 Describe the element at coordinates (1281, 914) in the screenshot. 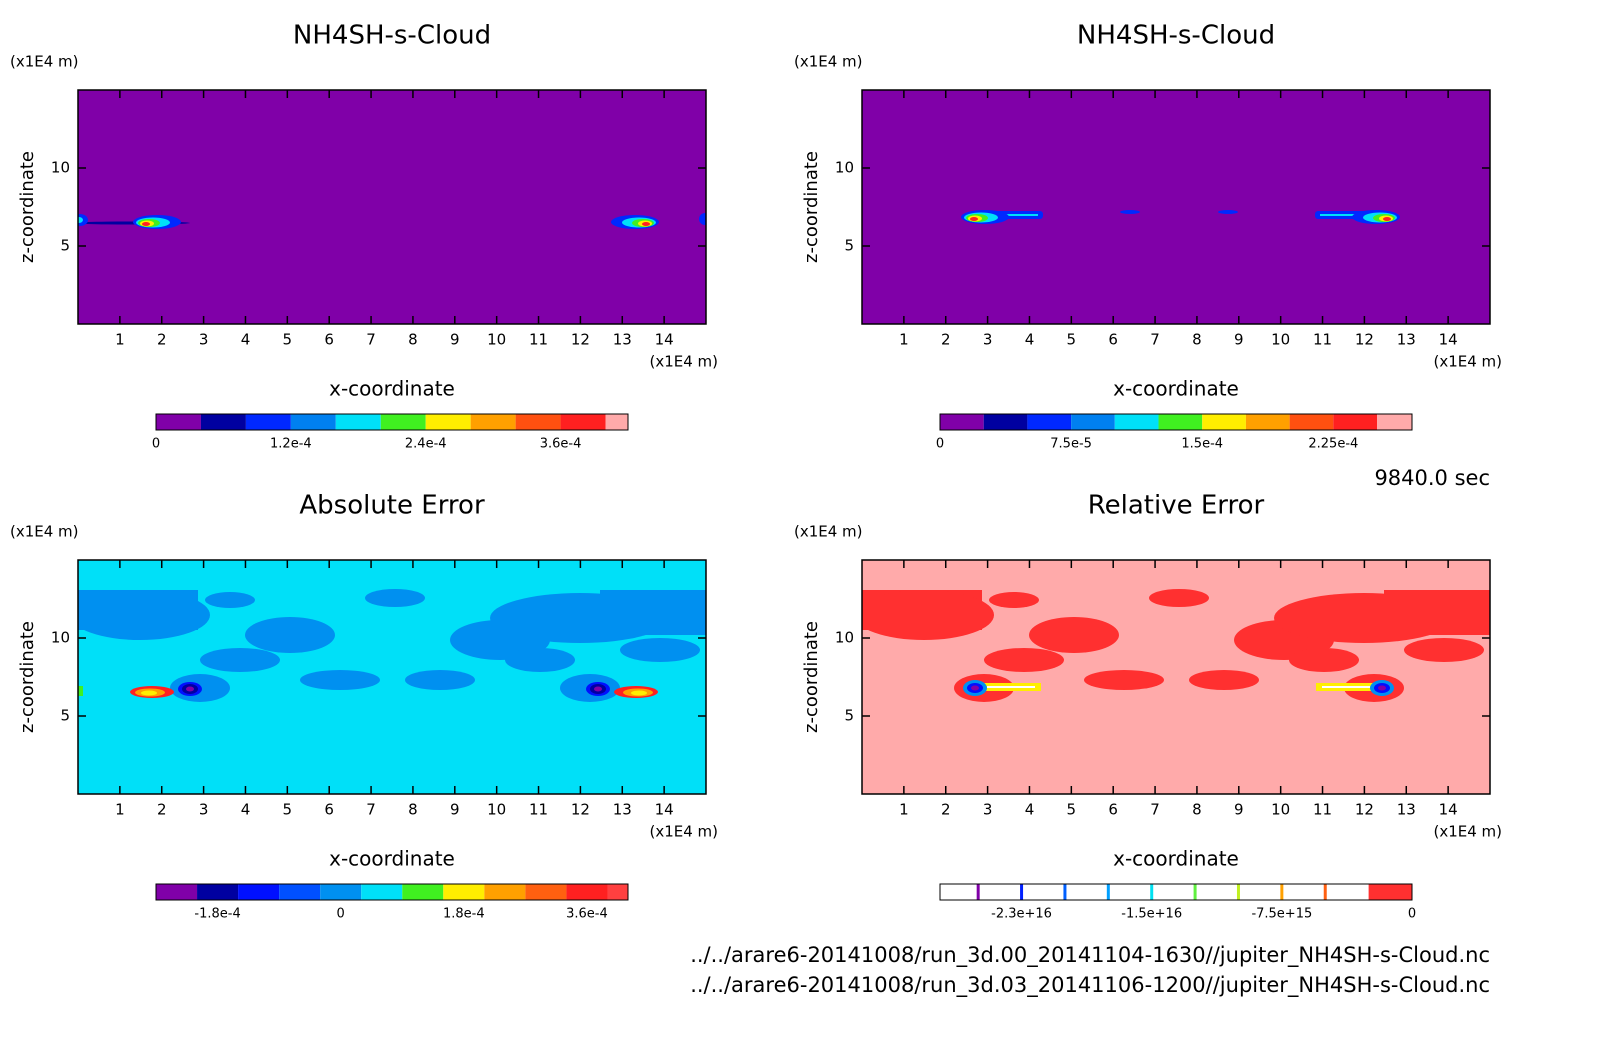

I see `colorbar-tick-label: -7.5e+15` at that location.